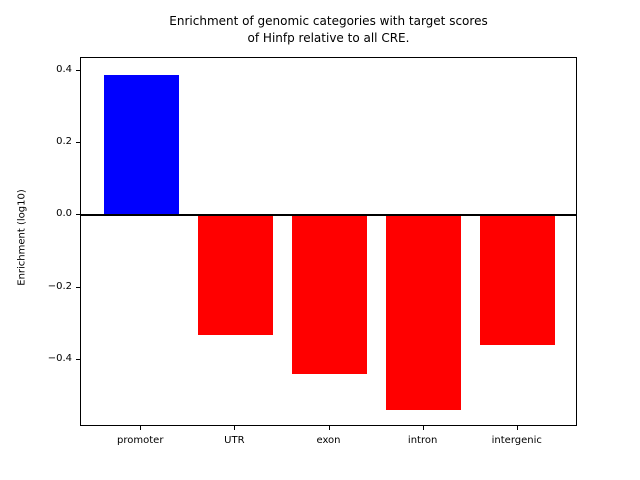 Image resolution: width=640 pixels, height=480 pixels. What do you see at coordinates (22, 237) in the screenshot?
I see `y-axis-label: Enrichment (log10)` at bounding box center [22, 237].